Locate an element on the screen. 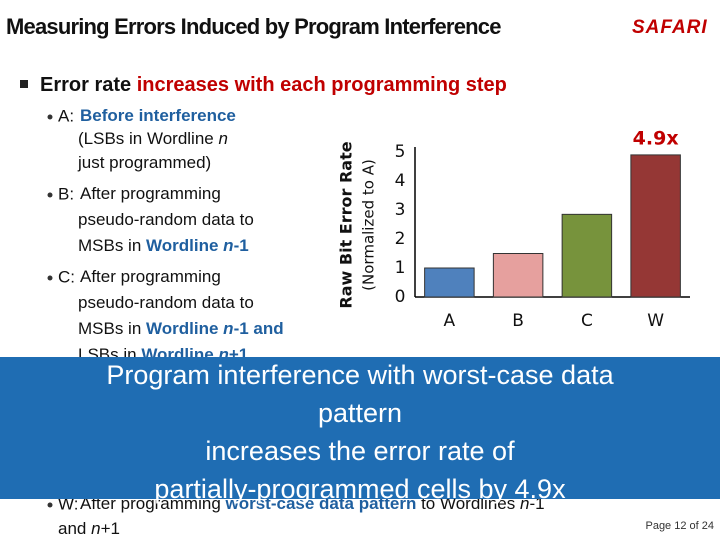  text-run: Before interference is located at coordinates (158, 115).